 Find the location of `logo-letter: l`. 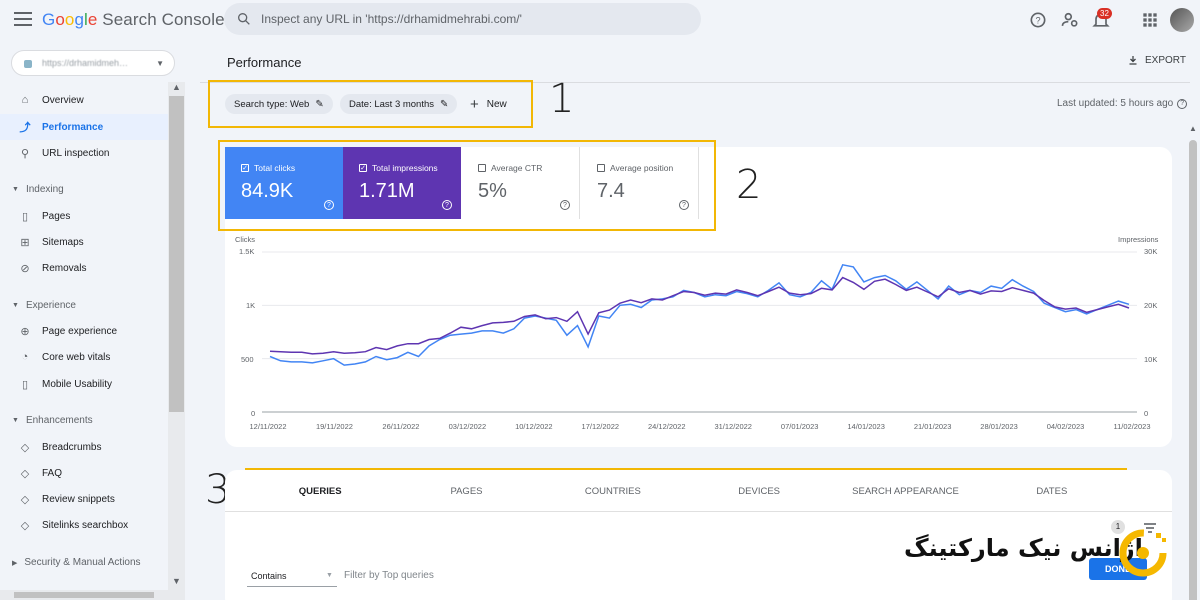

logo-letter: l is located at coordinates (86, 19).